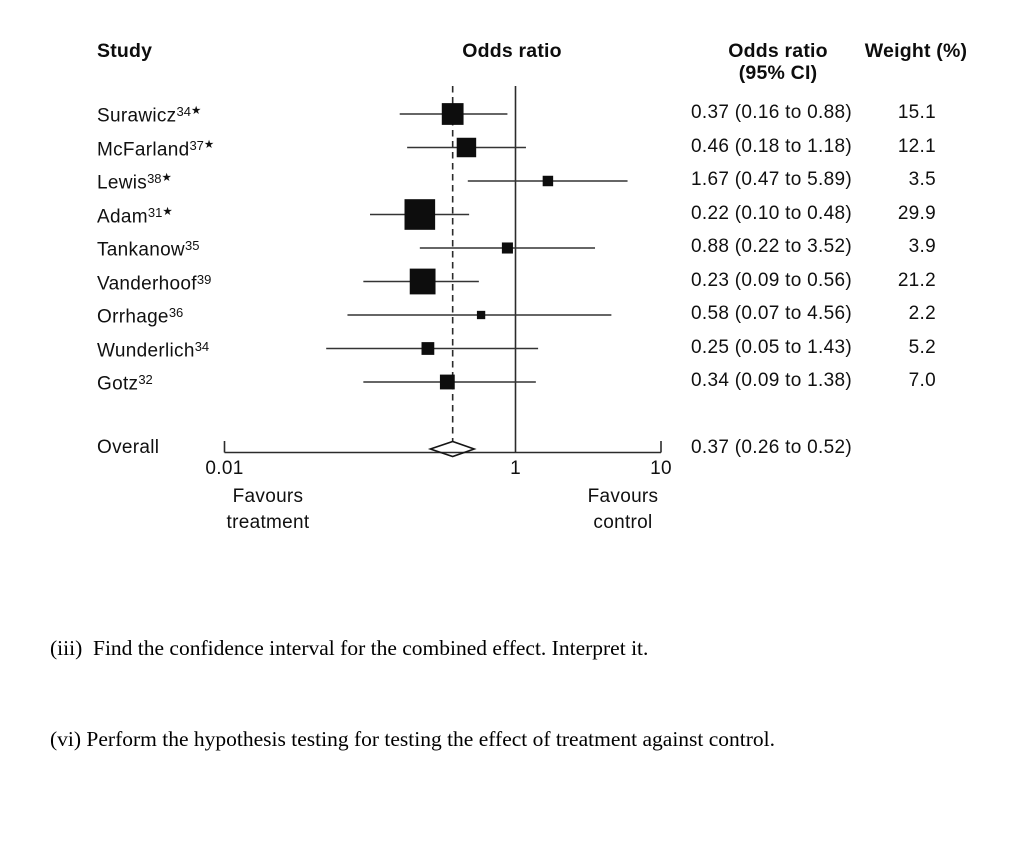  Describe the element at coordinates (153, 349) in the screenshot. I see `study-label: Wunderlich34` at that location.